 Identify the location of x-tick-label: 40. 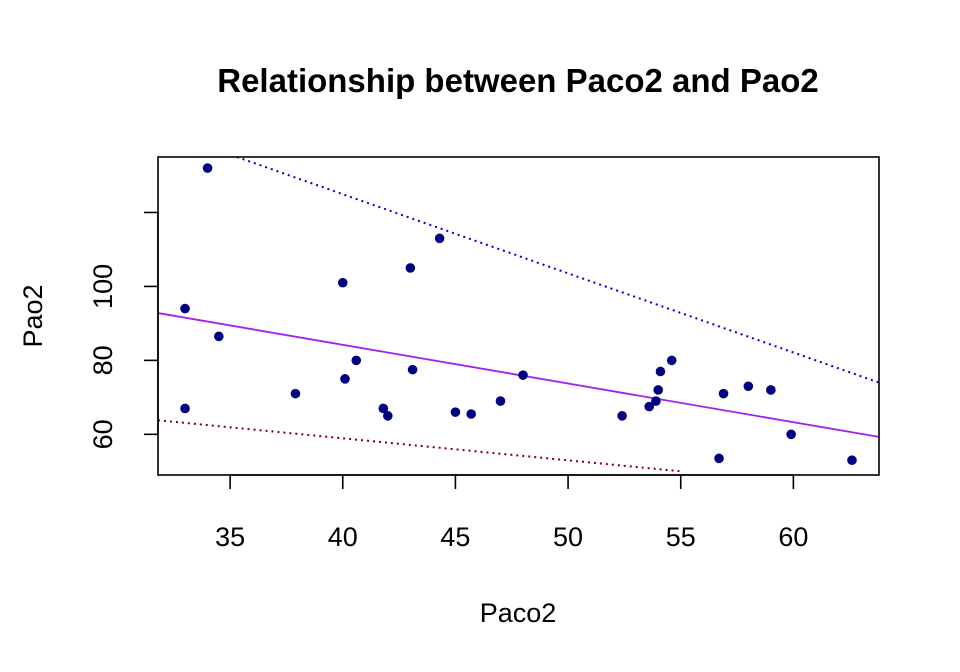
(343, 537).